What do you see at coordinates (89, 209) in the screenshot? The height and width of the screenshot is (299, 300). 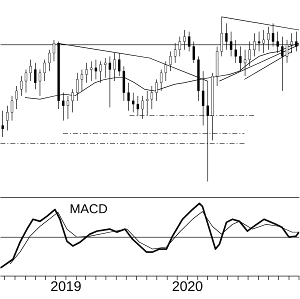 I see `series-label: MACD` at bounding box center [89, 209].